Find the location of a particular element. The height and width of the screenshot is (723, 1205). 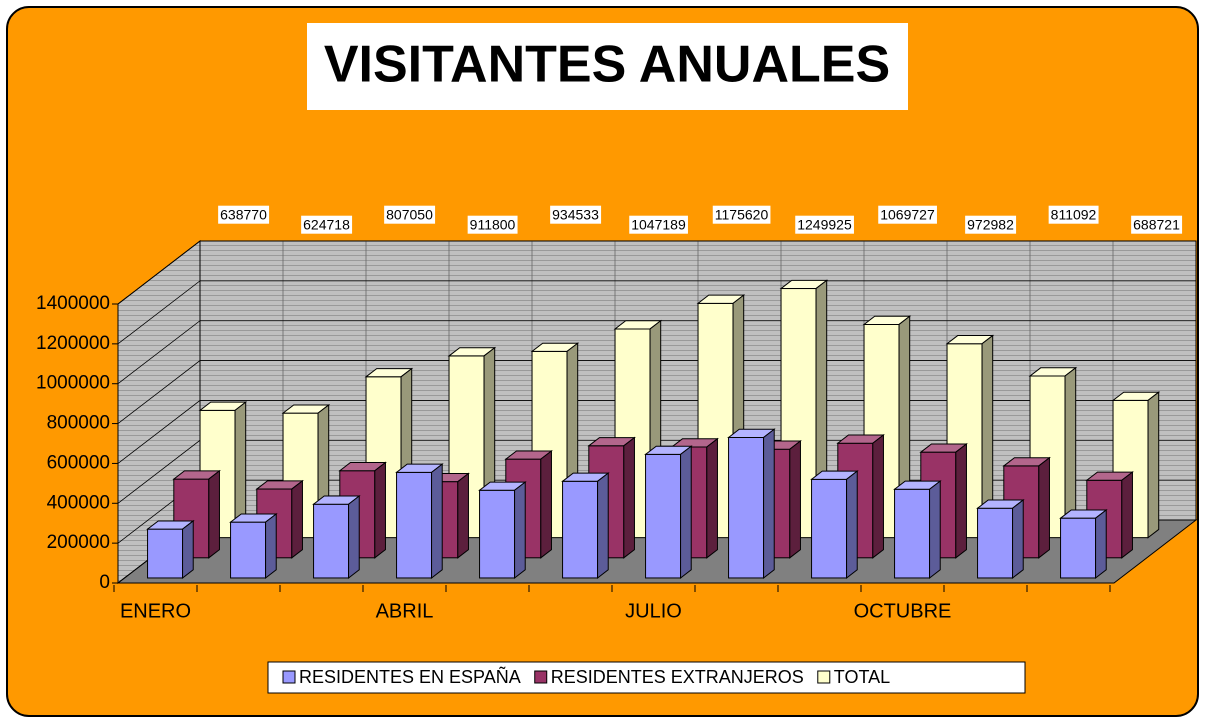

data-label: 688721 is located at coordinates (1156, 225).